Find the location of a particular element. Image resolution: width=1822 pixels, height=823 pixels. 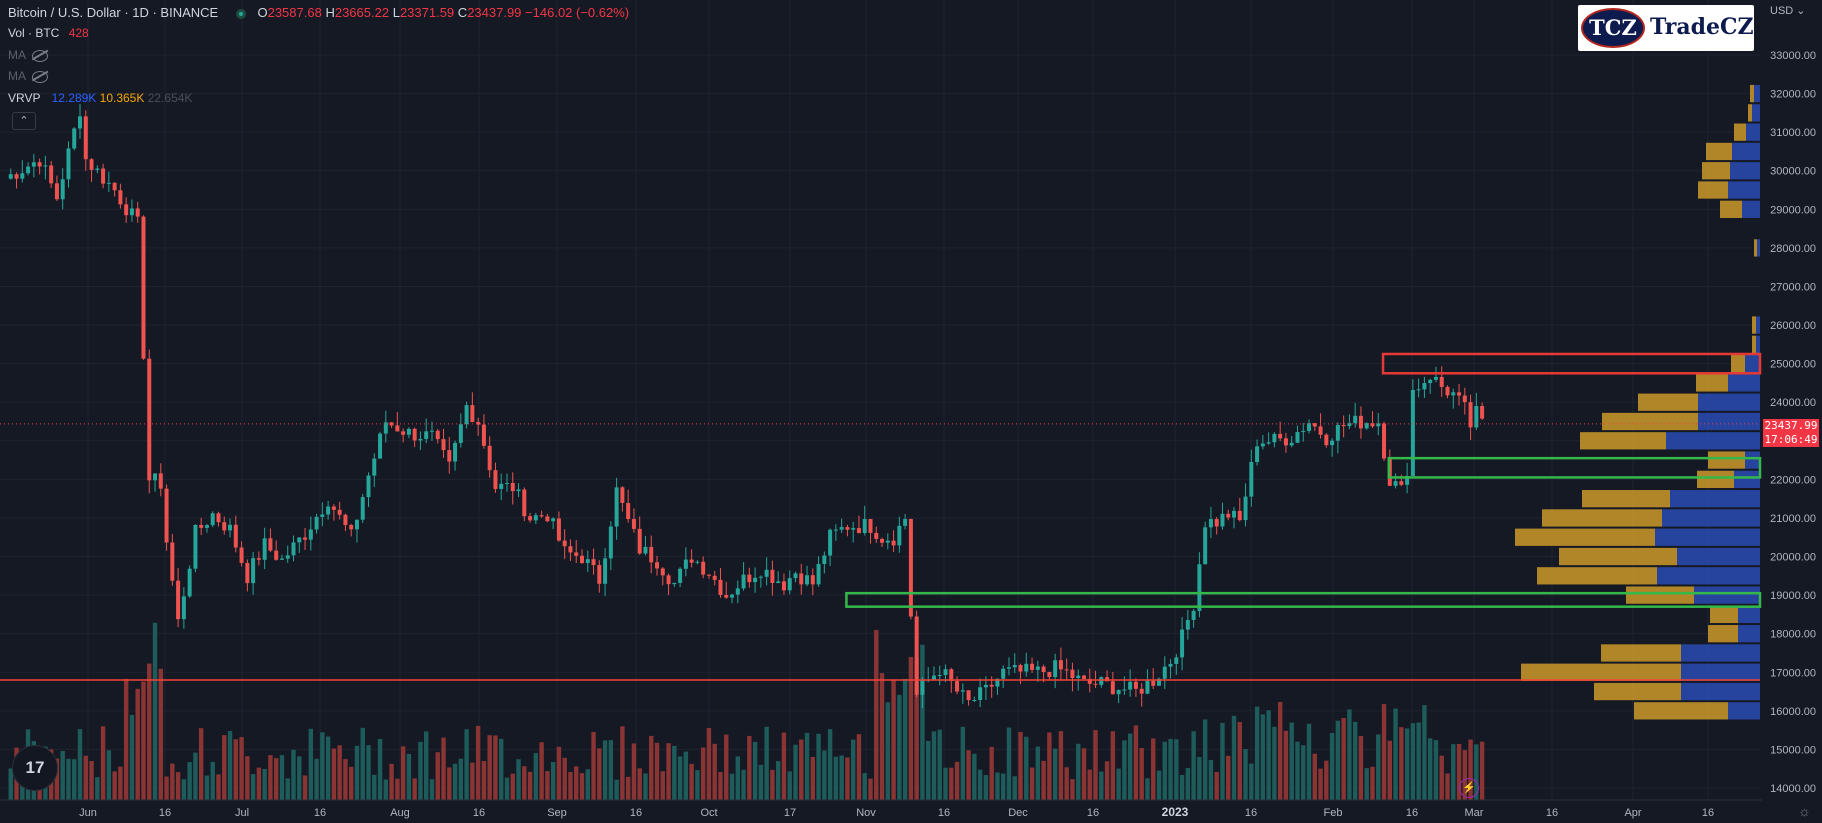

price-tick-label: 17000.00 is located at coordinates (1793, 673).